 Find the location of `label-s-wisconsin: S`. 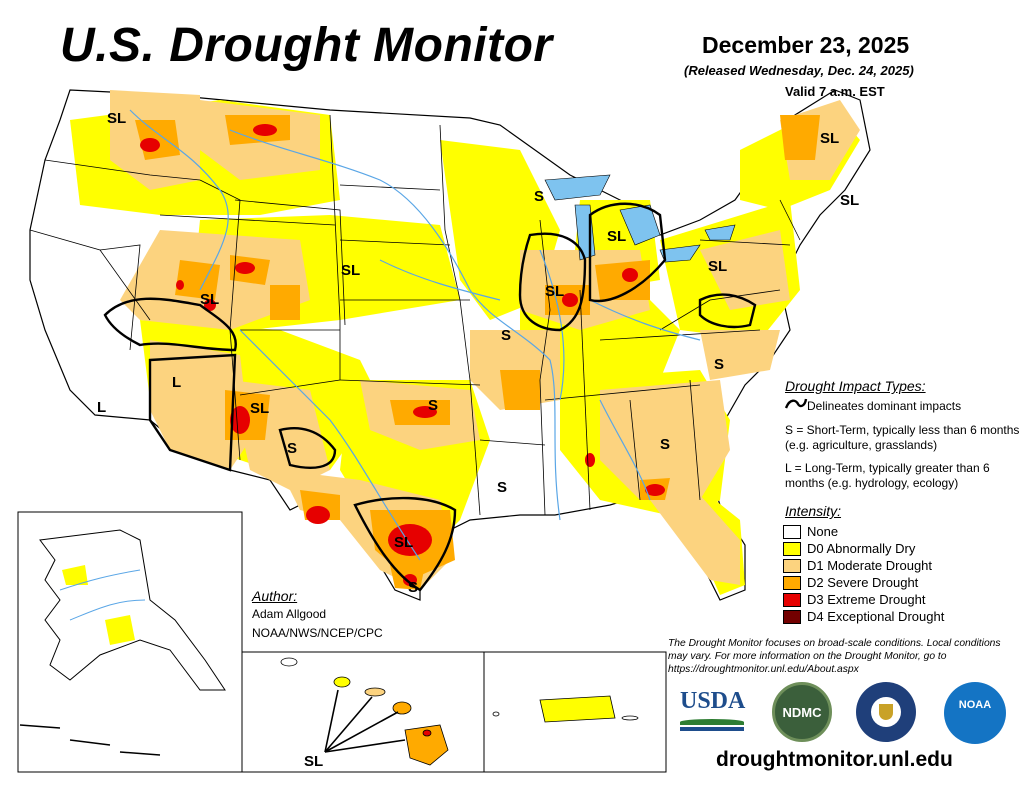

label-s-wisconsin: S is located at coordinates (539, 196).